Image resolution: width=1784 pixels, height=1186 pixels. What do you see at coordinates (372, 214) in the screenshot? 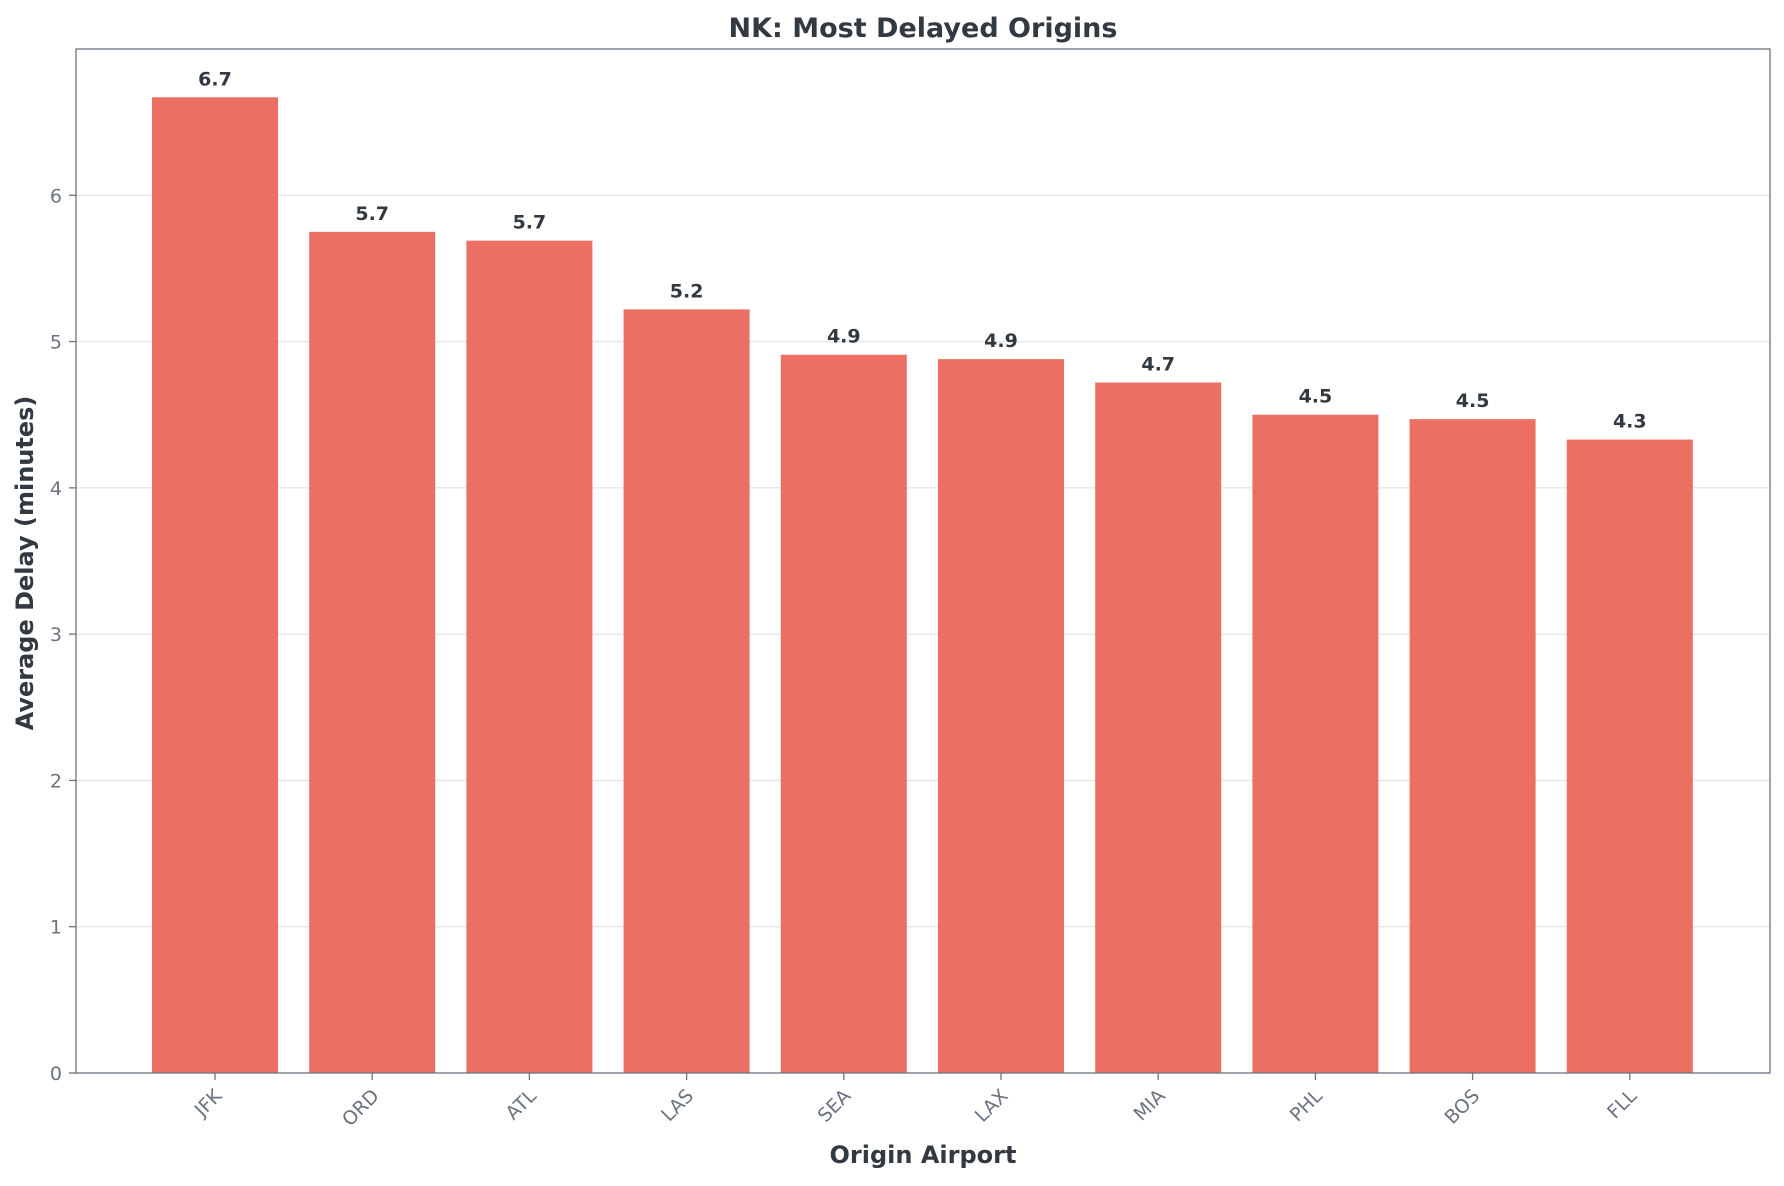
I see `data-label-ord: 5.7` at bounding box center [372, 214].